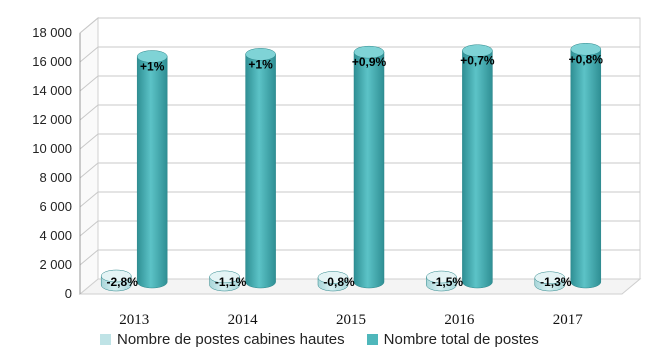 The height and width of the screenshot is (353, 656). I want to click on legend-label-total: Nombre total de postes, so click(461, 339).